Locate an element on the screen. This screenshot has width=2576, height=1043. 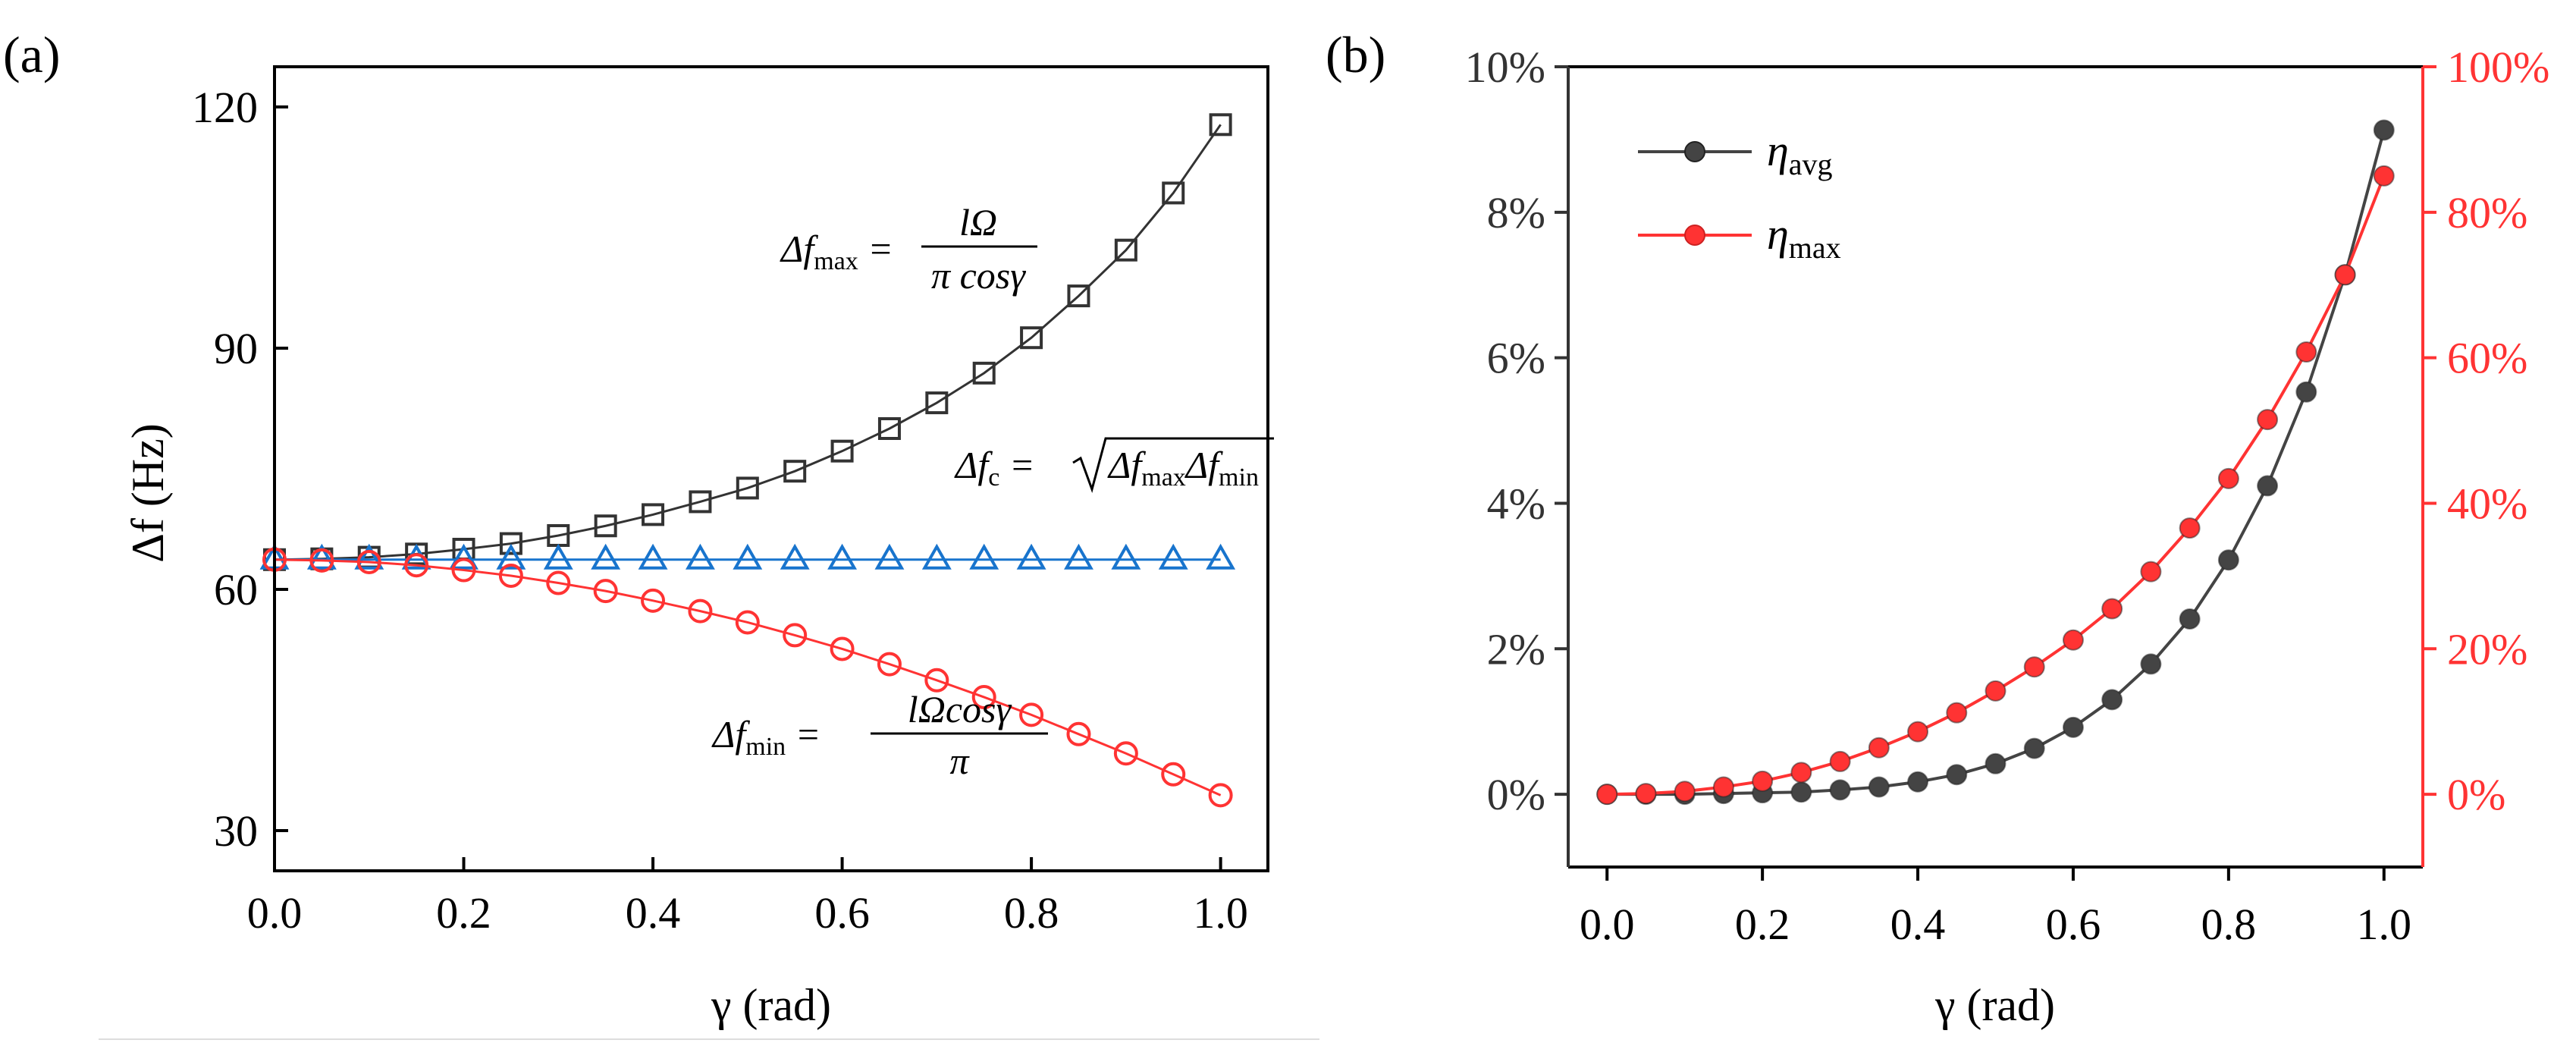
eq-fmin-numerator: lΩcosγ is located at coordinates (960, 709).